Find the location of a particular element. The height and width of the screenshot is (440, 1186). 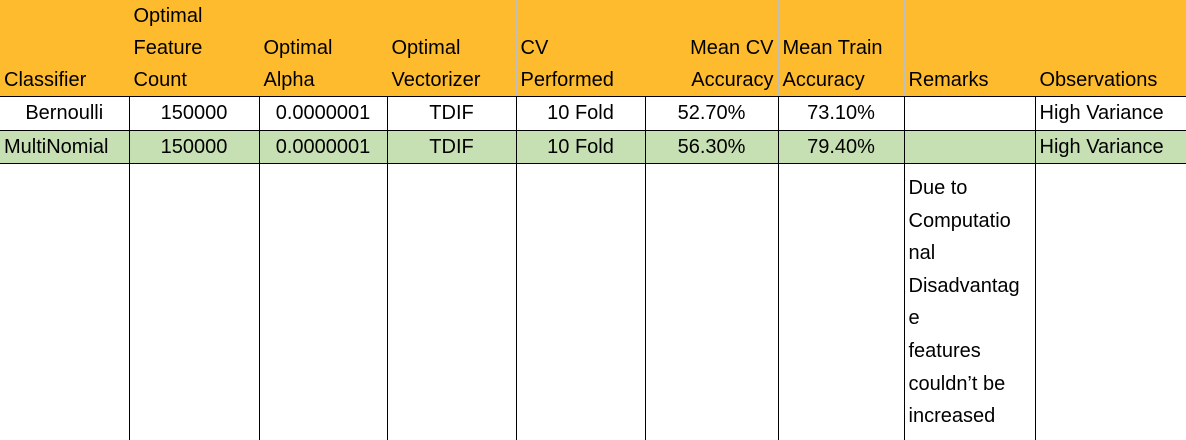

cell-classifier: MultiNomial is located at coordinates (65, 147).